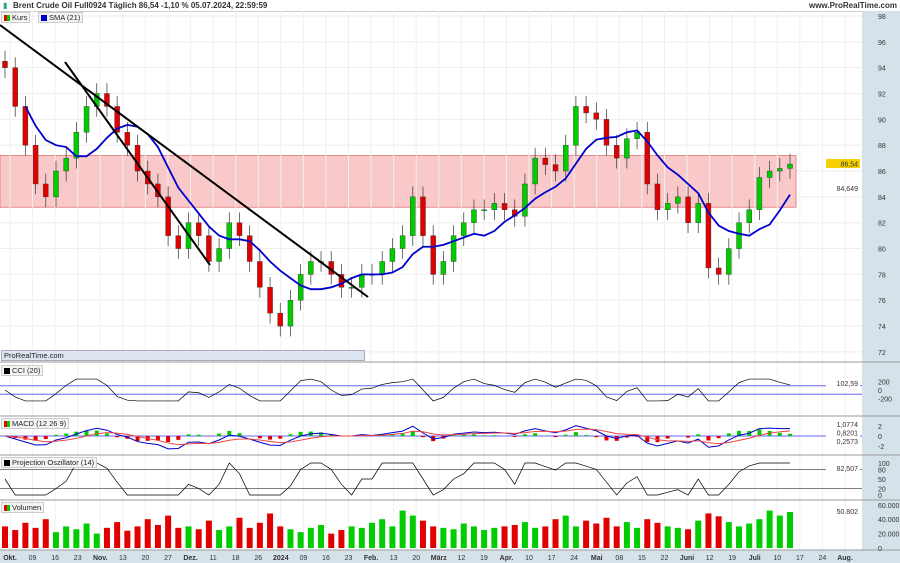 The height and width of the screenshot is (563, 900). Describe the element at coordinates (439, 558) in the screenshot. I see `x-tick-label: März` at that location.